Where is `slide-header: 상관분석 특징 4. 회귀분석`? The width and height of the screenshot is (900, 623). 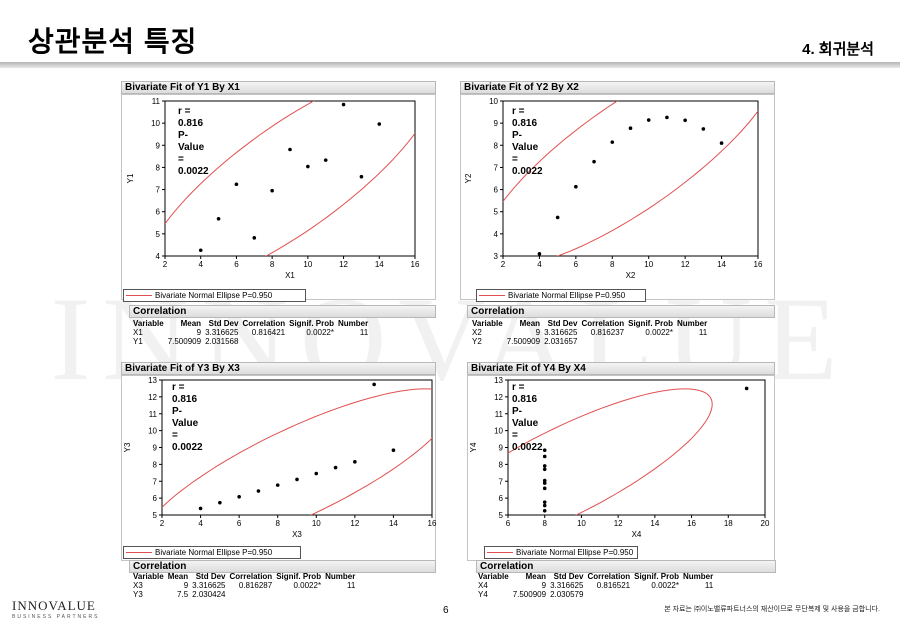 slide-header: 상관분석 특징 4. 회귀분석 is located at coordinates (450, 34).